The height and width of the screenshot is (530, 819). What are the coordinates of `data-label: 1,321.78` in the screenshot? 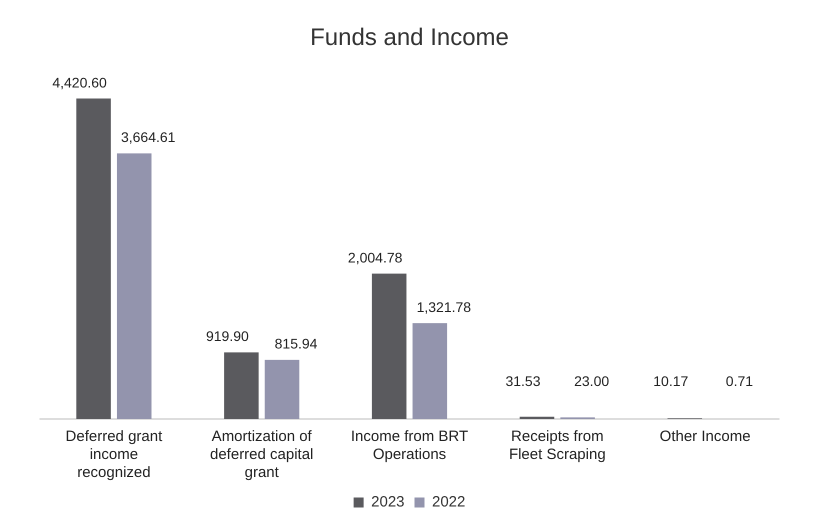 It's located at (444, 307).